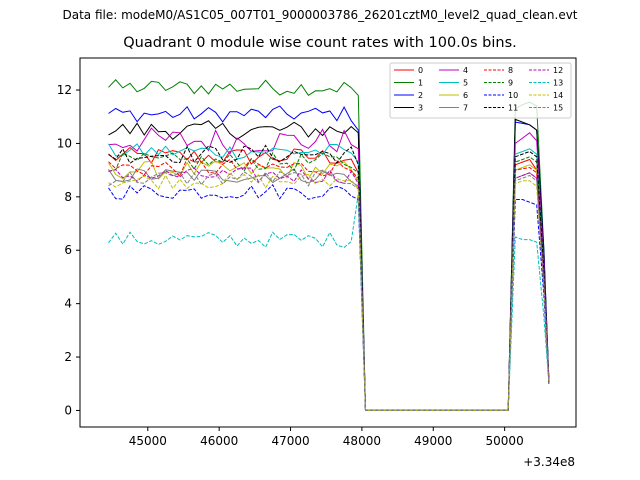 Image resolution: width=640 pixels, height=480 pixels. What do you see at coordinates (480, 90) in the screenshot?
I see `legend-box` at bounding box center [480, 90].